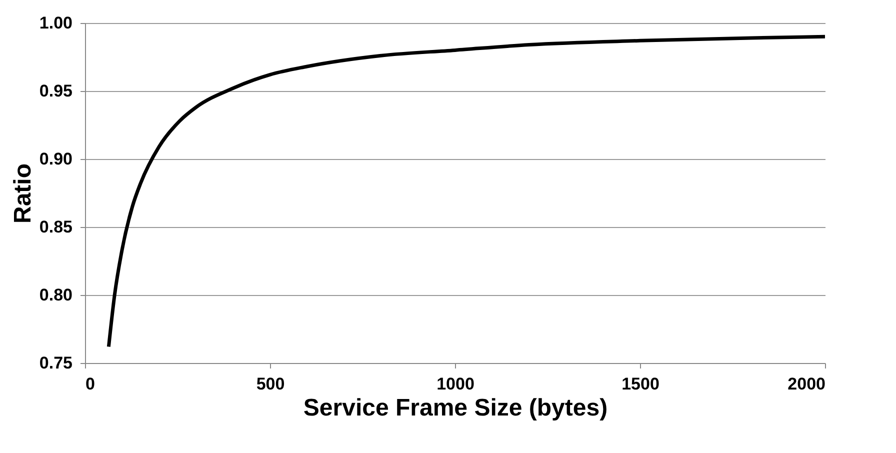  What do you see at coordinates (455, 408) in the screenshot?
I see `x-axis-title: Service Frame Size (bytes)` at bounding box center [455, 408].